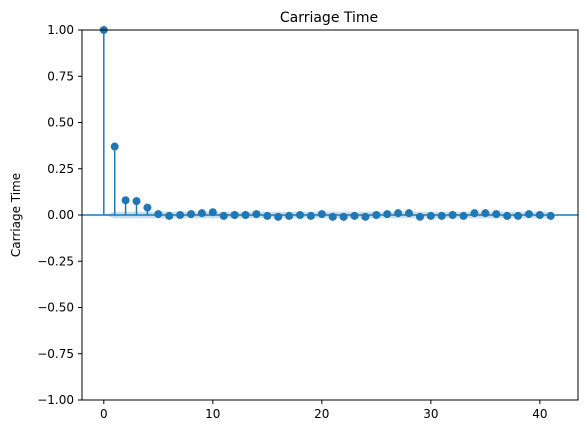 The width and height of the screenshot is (587, 433). Describe the element at coordinates (60, 30) in the screenshot. I see `y-tick-label: 1.00` at that location.